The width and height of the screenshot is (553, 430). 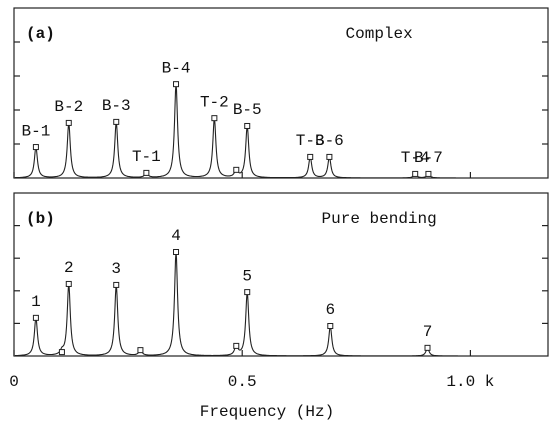 What do you see at coordinates (379, 34) in the screenshot?
I see `panel-title: Complex` at bounding box center [379, 34].